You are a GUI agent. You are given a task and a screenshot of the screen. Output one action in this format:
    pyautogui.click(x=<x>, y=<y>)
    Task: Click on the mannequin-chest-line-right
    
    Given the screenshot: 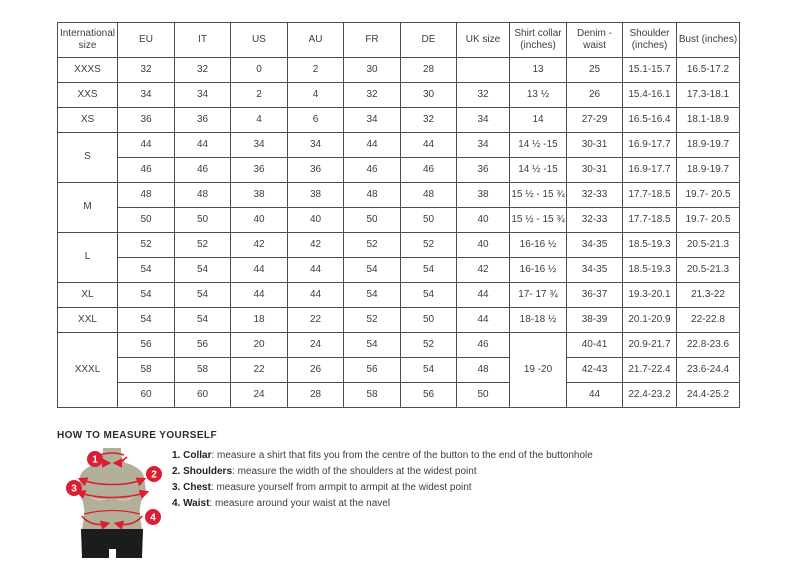 What is the action you would take?
    pyautogui.click(x=126, y=498)
    